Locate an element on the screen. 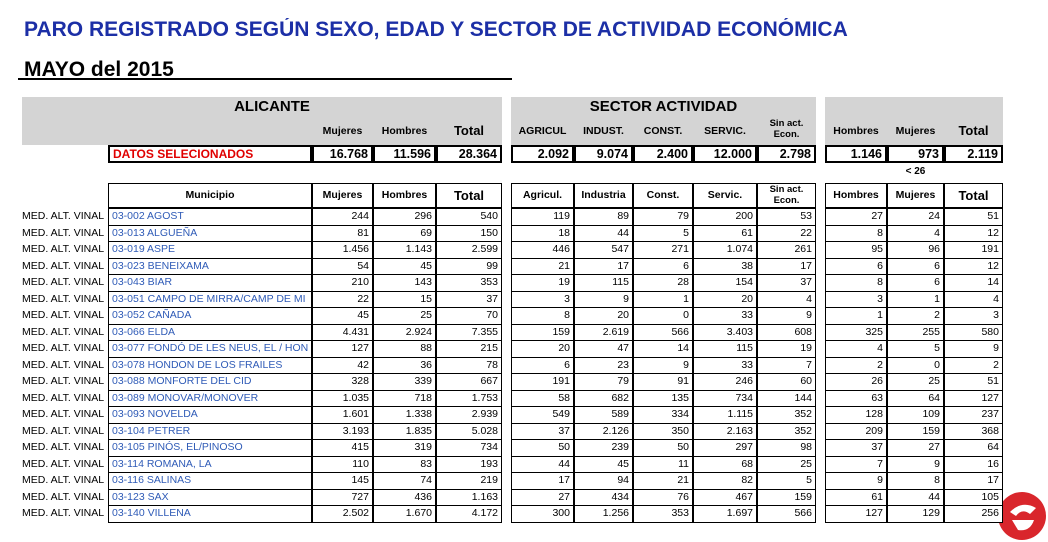  table-value: 53 is located at coordinates (786, 217).